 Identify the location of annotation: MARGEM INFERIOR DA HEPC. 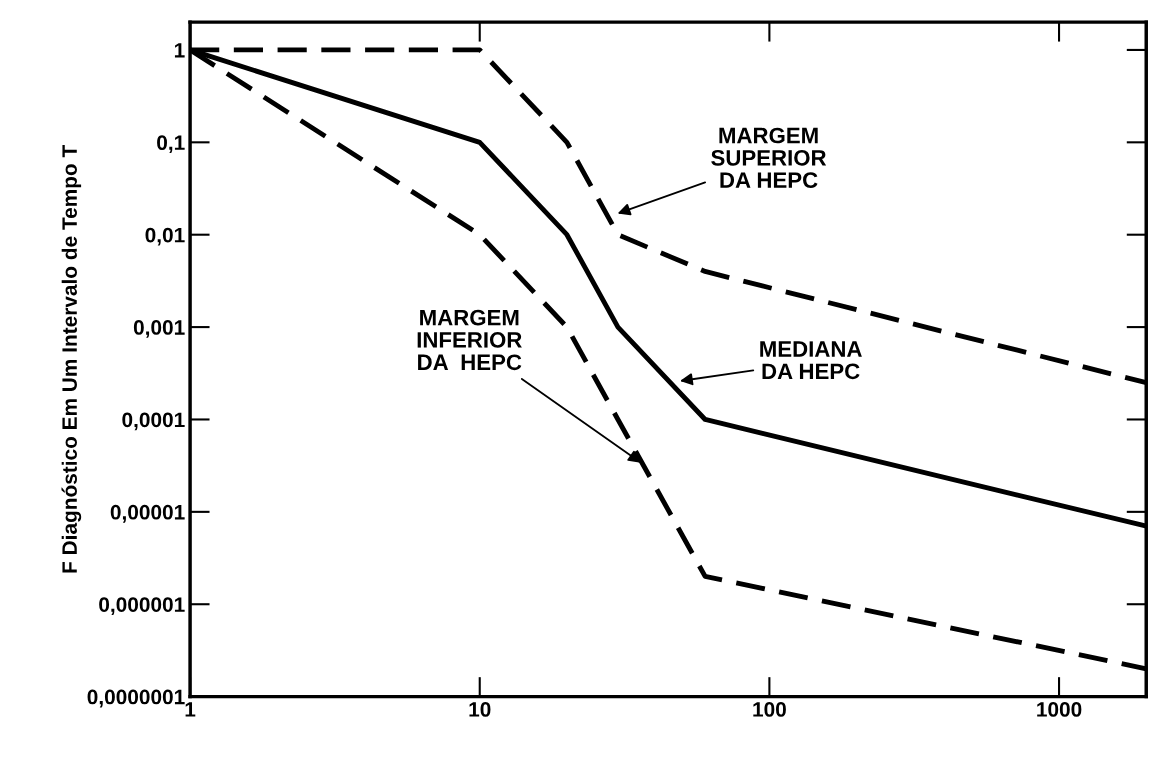
(469, 340).